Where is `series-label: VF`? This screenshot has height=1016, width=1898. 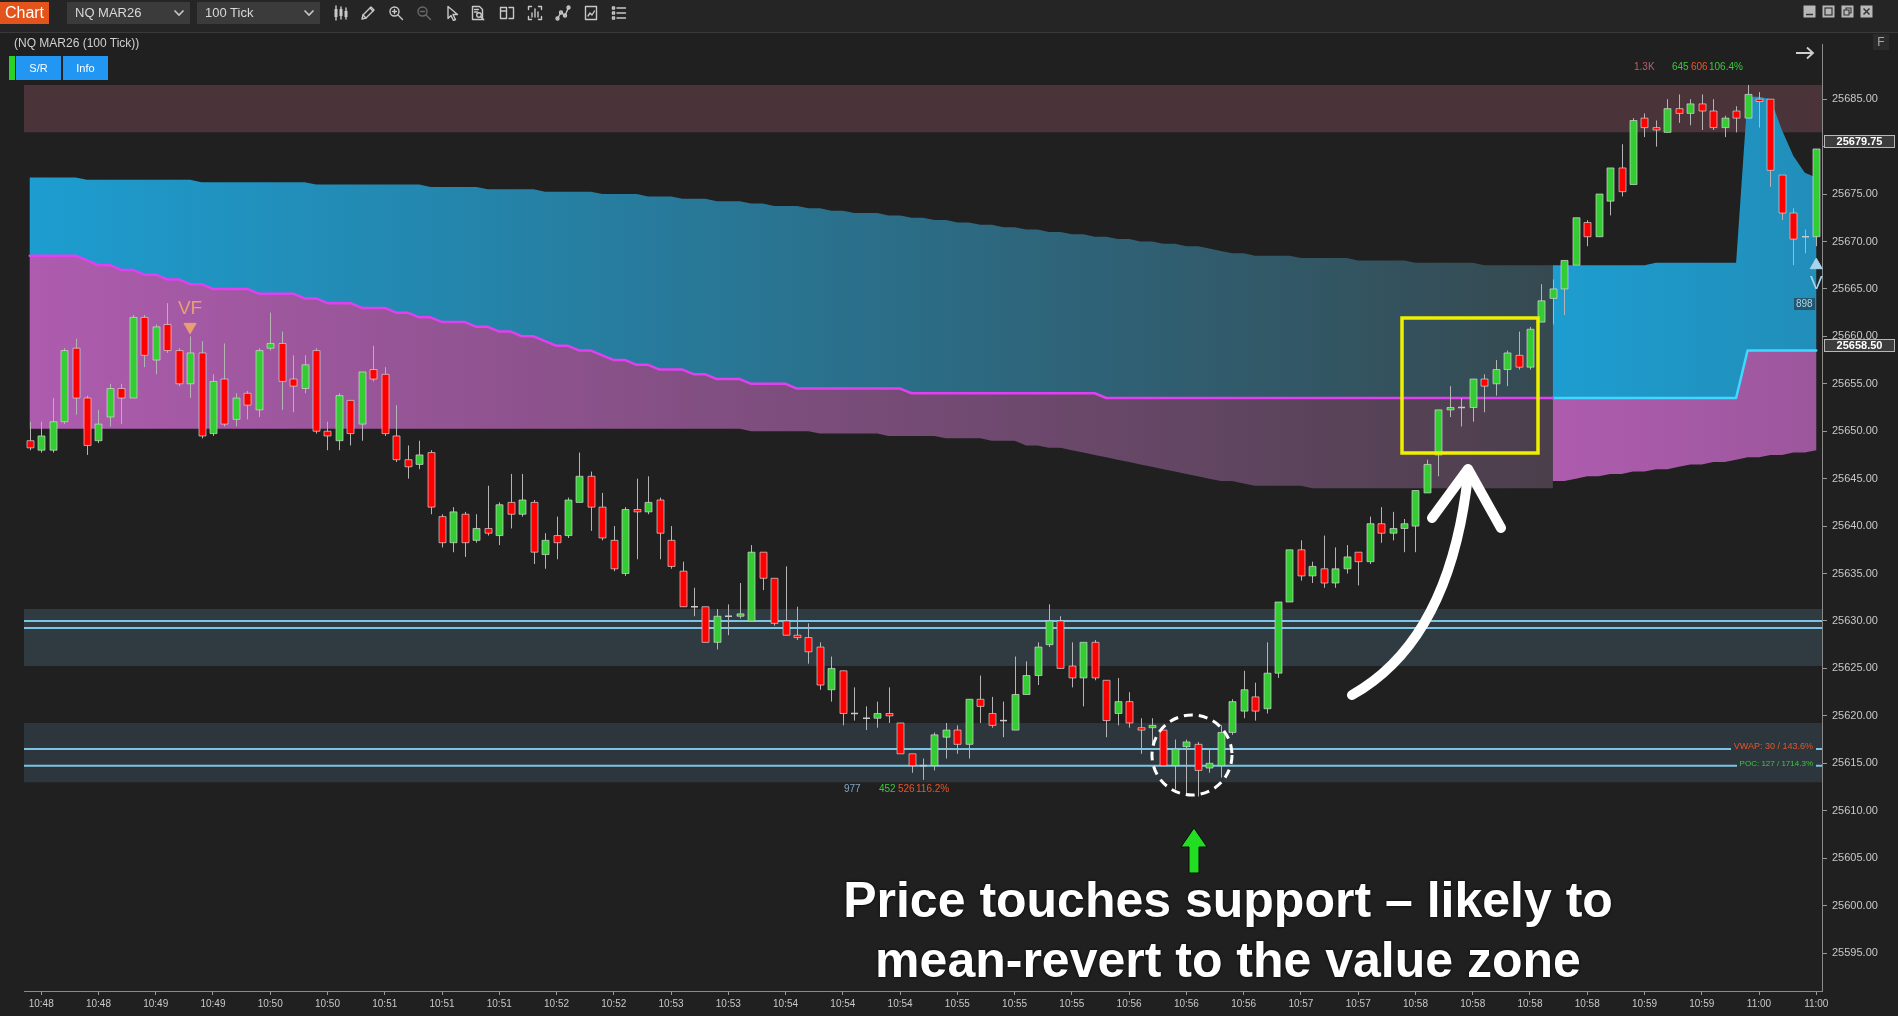
series-label: VF is located at coordinates (190, 307).